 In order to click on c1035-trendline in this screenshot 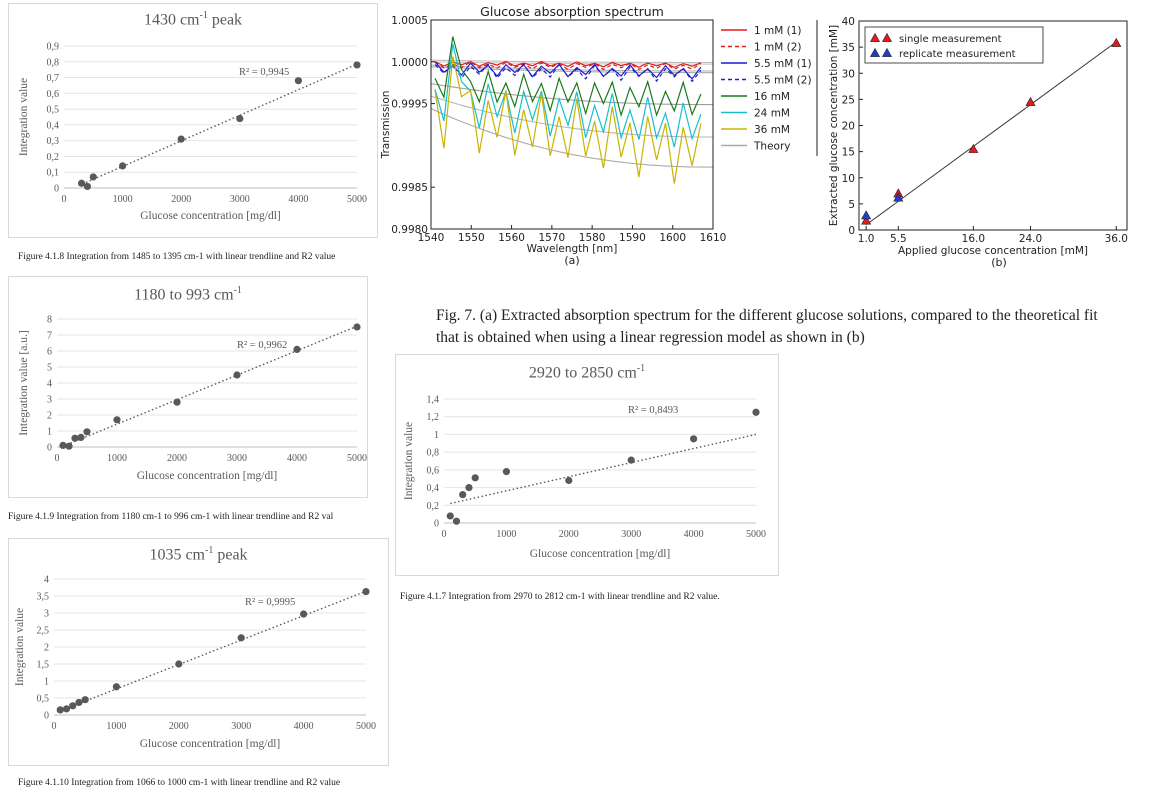, I will do `click(213, 651)`.